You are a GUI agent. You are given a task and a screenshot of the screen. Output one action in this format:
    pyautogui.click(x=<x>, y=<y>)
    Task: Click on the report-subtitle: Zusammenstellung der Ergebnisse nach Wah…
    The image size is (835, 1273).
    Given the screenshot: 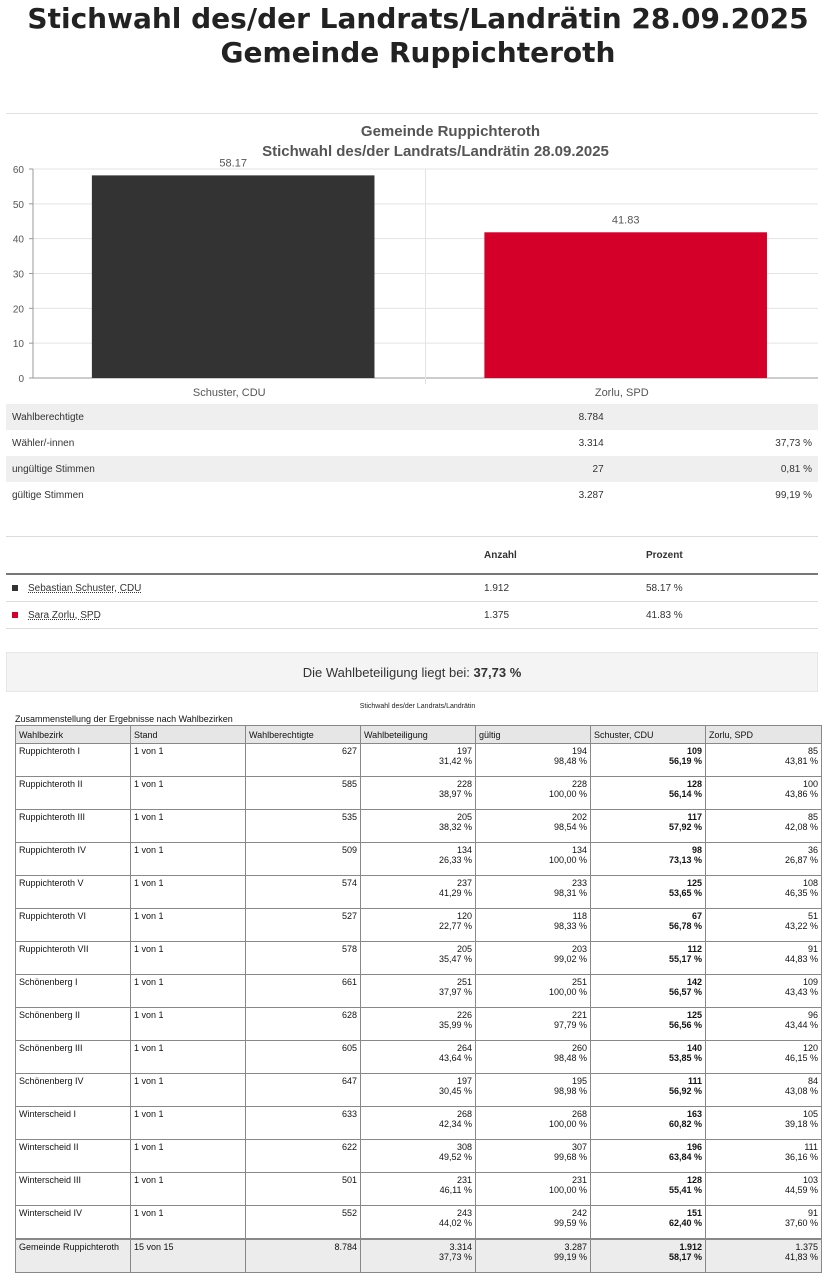 What is the action you would take?
    pyautogui.click(x=124, y=719)
    